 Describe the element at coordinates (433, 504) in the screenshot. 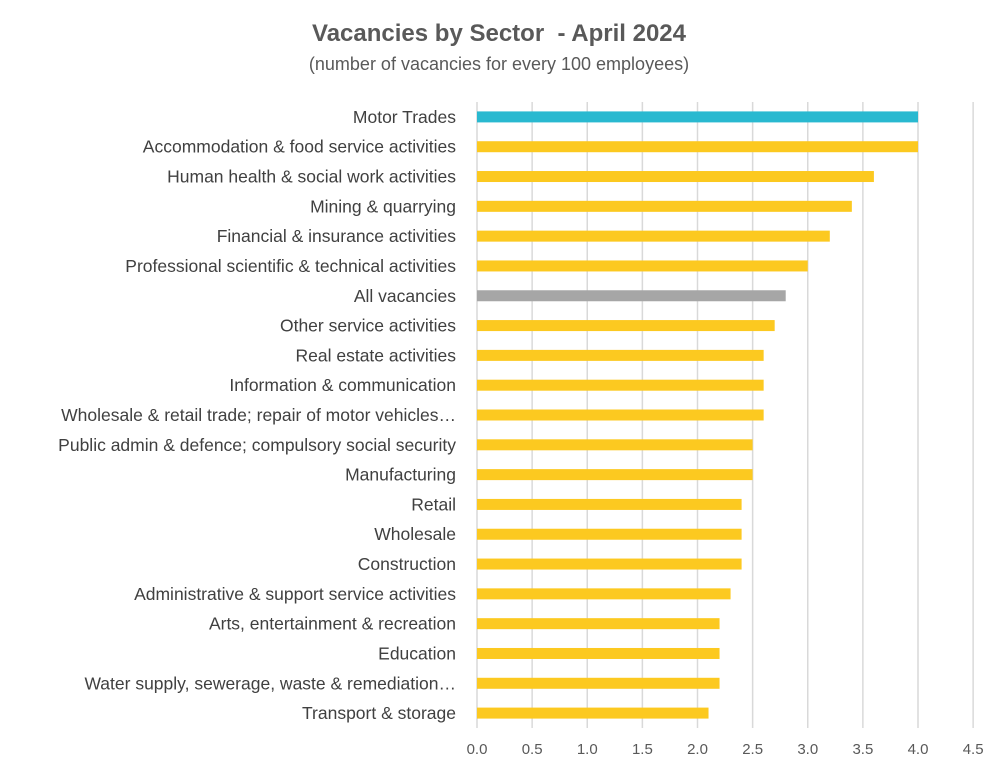

I see `category-label: Retail` at that location.